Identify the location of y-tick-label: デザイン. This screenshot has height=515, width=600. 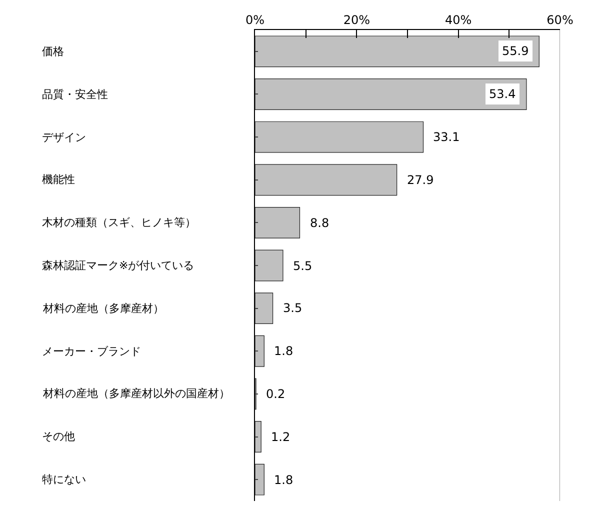
(64, 137).